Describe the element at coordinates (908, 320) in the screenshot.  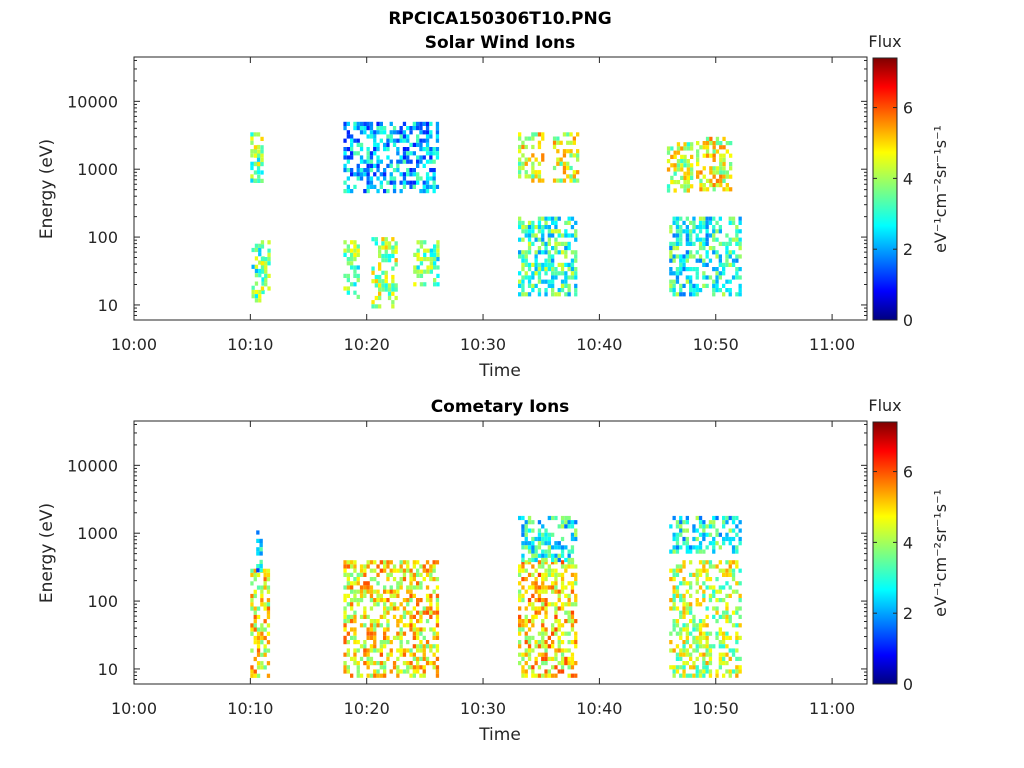
I see `colorbar-tick-label: 0` at that location.